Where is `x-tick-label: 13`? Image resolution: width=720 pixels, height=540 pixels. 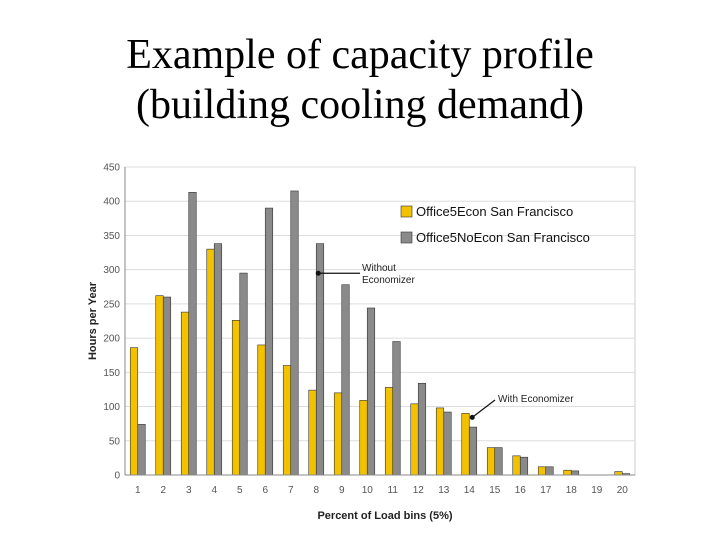 x-tick-label: 13 is located at coordinates (444, 490).